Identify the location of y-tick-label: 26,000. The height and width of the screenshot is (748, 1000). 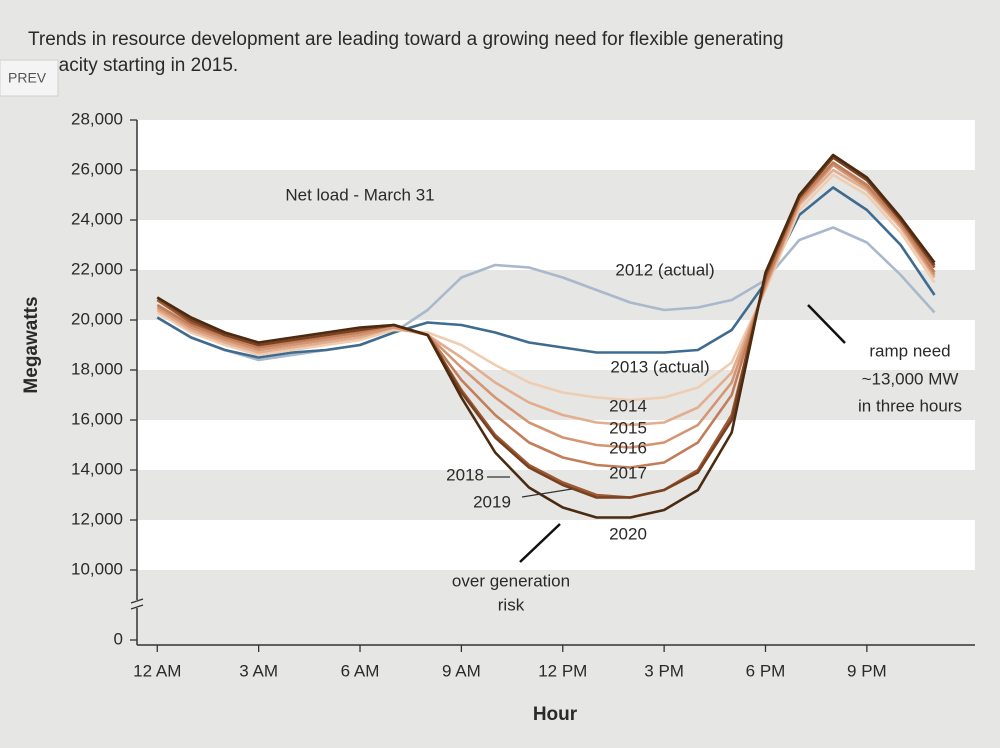
(97, 168).